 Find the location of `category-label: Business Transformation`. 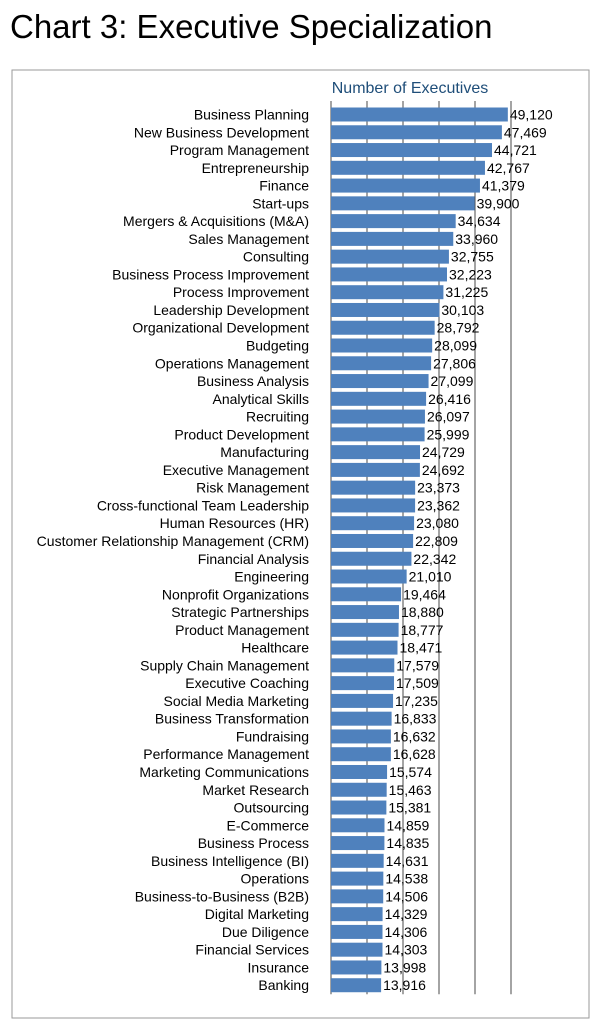

category-label: Business Transformation is located at coordinates (232, 719).